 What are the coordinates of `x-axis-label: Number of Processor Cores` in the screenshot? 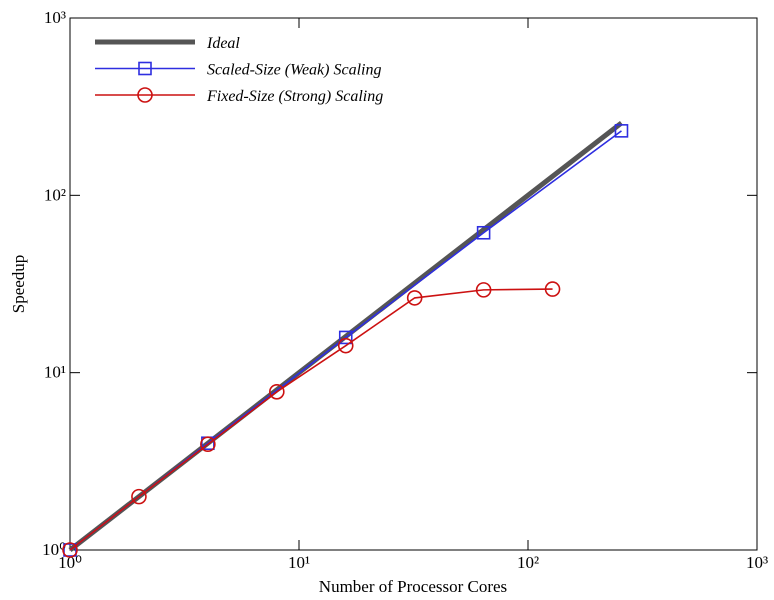 It's located at (413, 586).